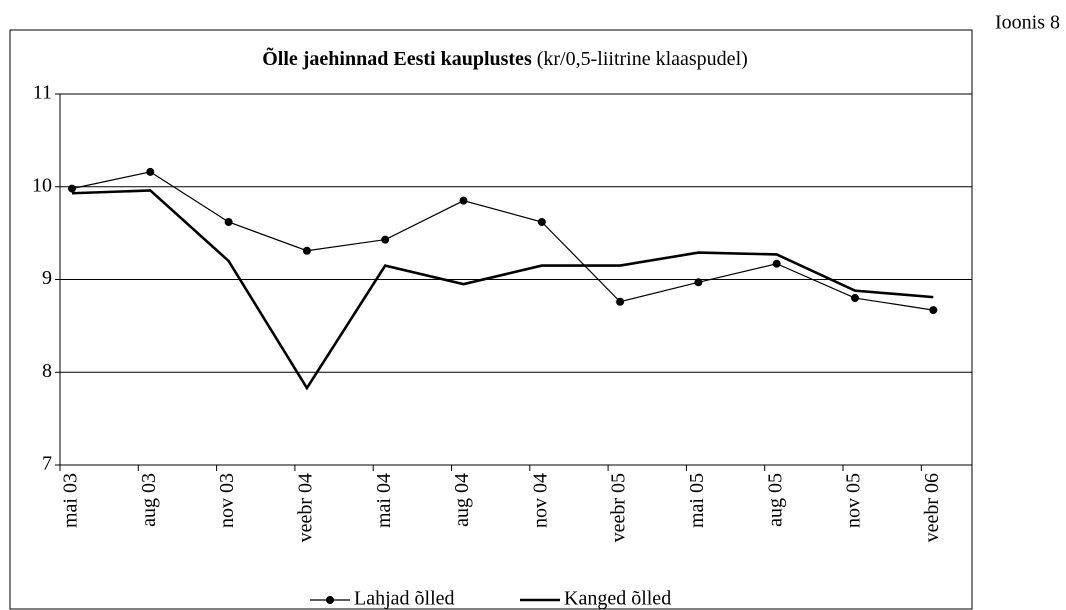 This screenshot has height=610, width=1066. I want to click on title: Õlle jaehinnad Eesti kauplustes, so click(397, 58).